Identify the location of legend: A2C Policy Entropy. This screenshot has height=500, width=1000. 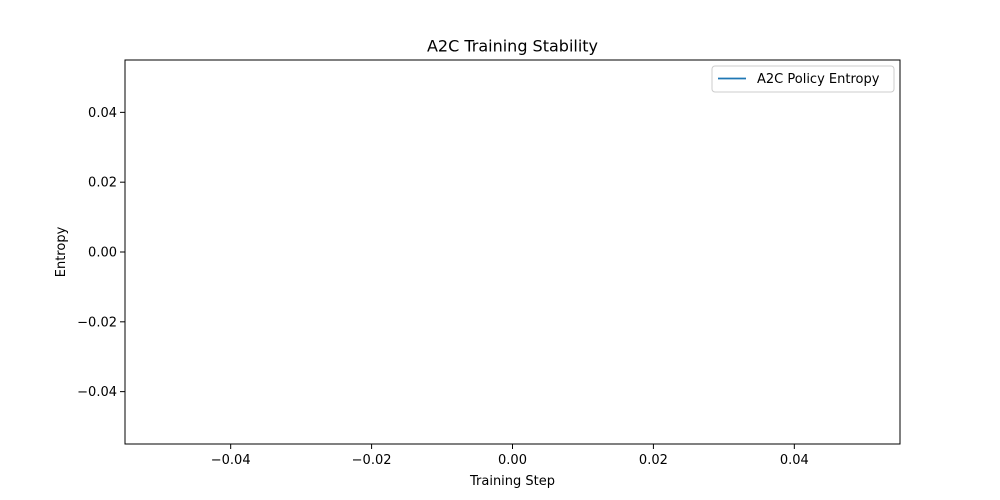
(803, 79).